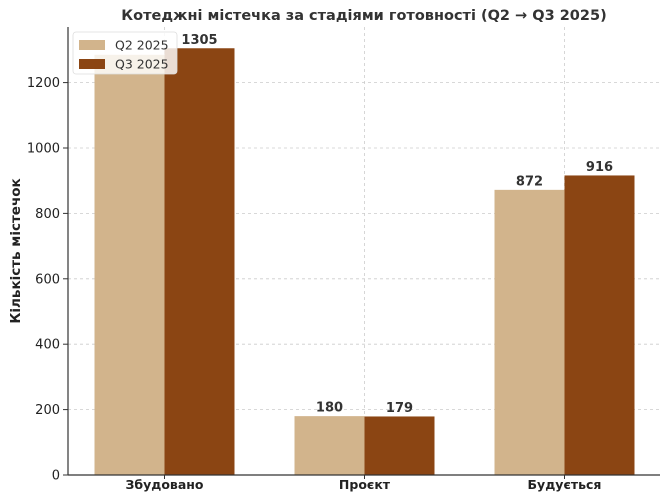 Image resolution: width=669 pixels, height=500 pixels. What do you see at coordinates (43, 83) in the screenshot?
I see `y-tick-label: 1200` at bounding box center [43, 83].